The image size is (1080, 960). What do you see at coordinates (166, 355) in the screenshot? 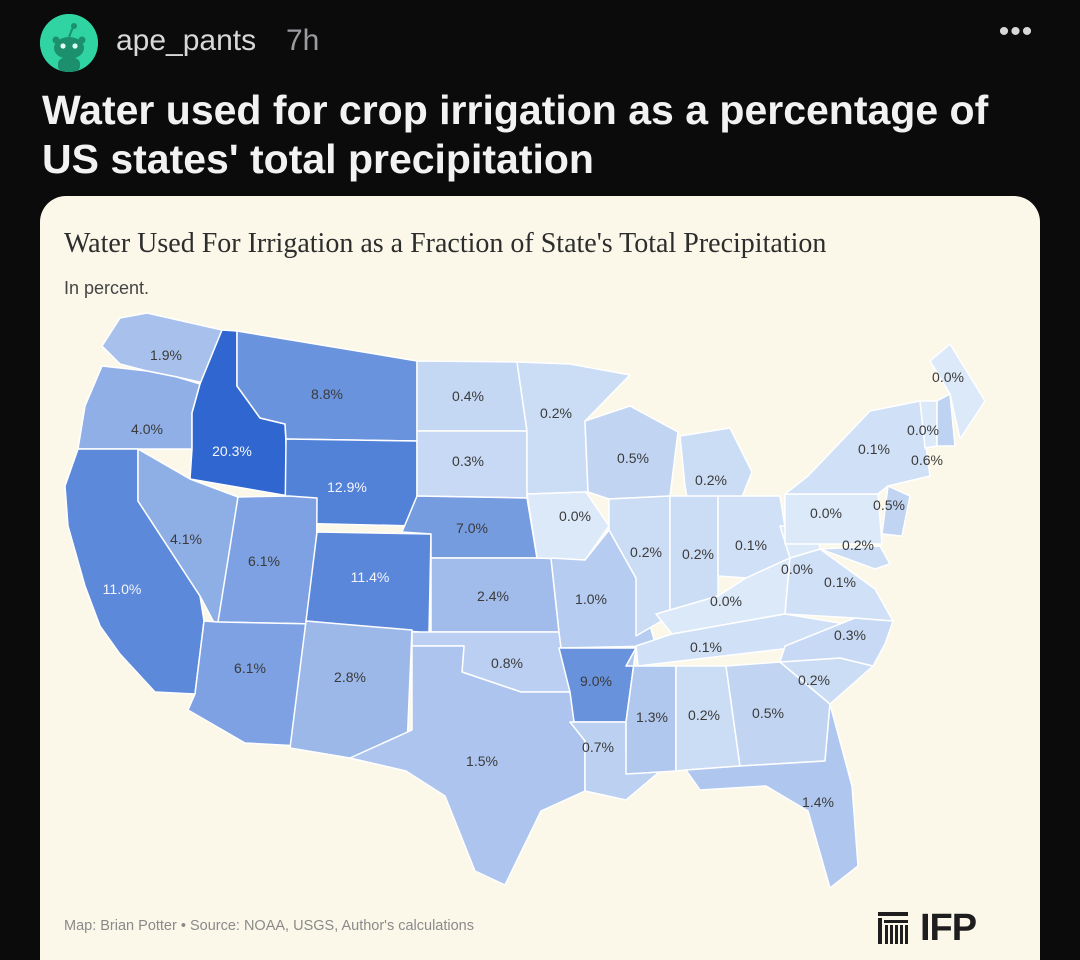
I see `state-value-label: 1.9%` at bounding box center [166, 355].